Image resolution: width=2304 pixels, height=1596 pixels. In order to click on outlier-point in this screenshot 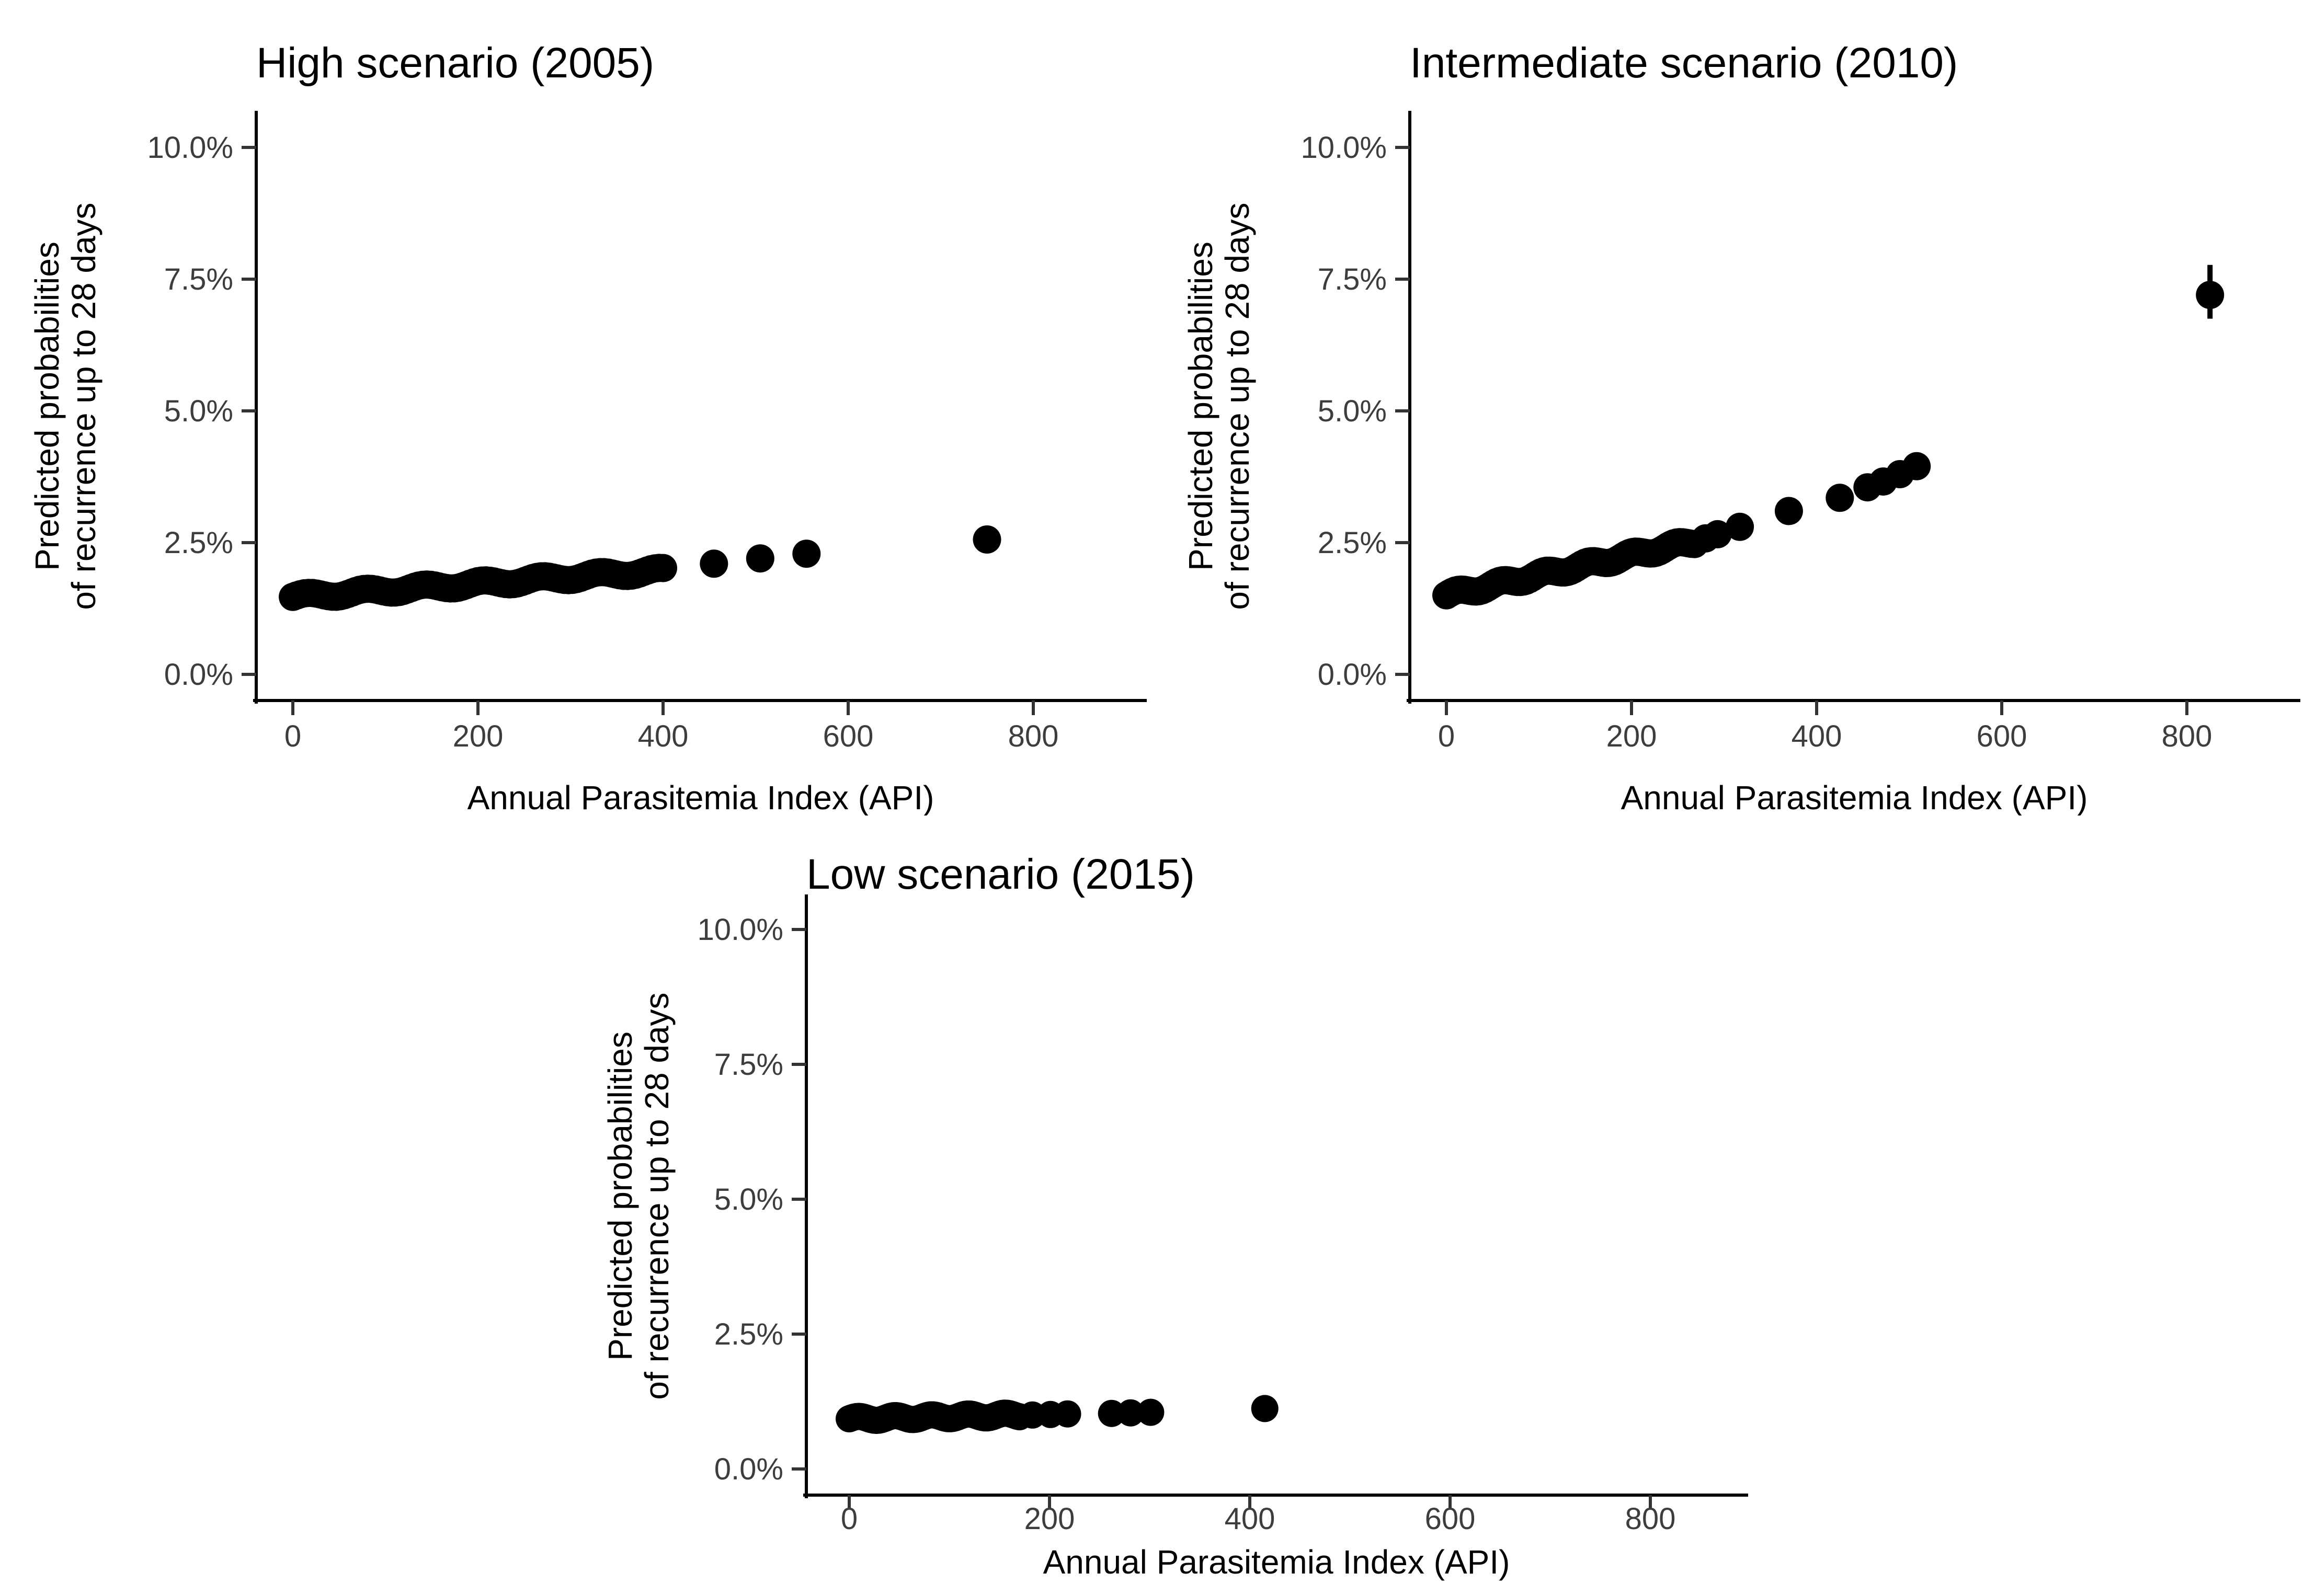, I will do `click(2210, 295)`.